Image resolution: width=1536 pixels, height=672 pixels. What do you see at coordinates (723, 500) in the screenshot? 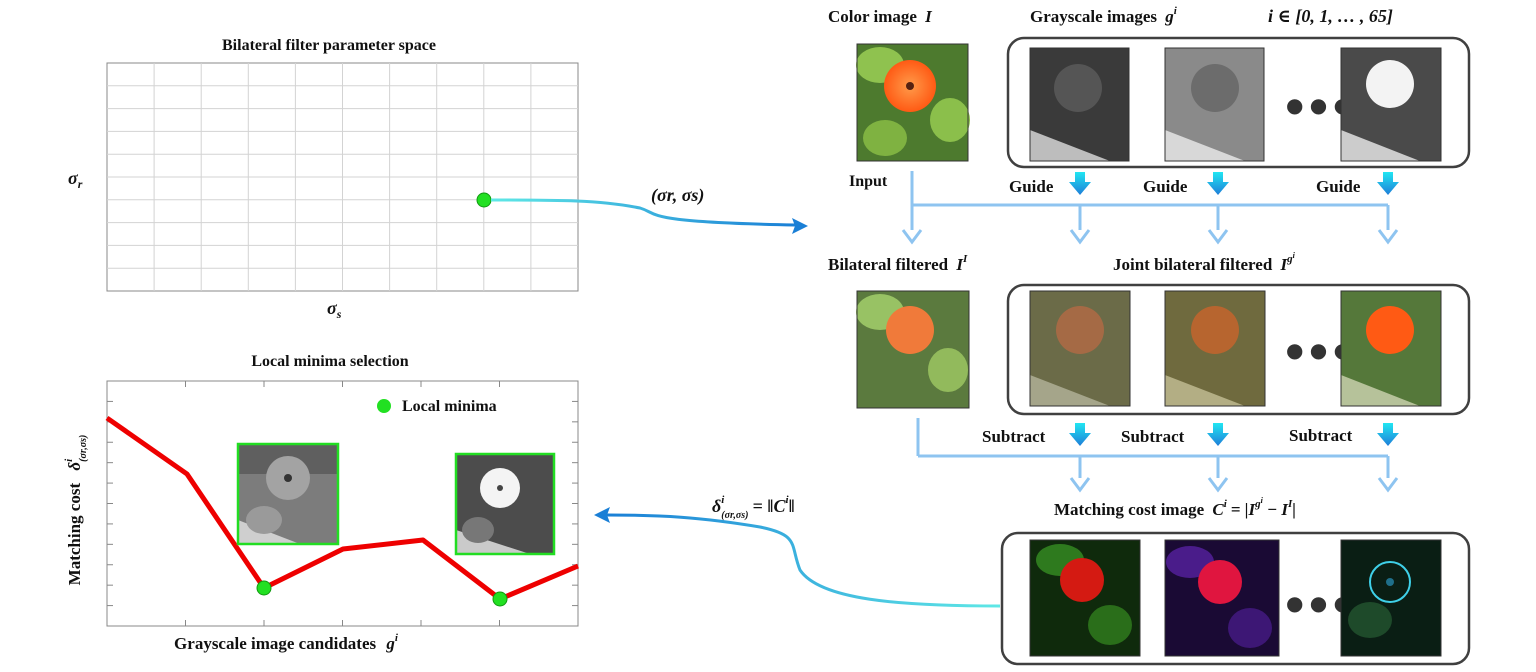
I see `delta-sup: i` at bounding box center [723, 500].